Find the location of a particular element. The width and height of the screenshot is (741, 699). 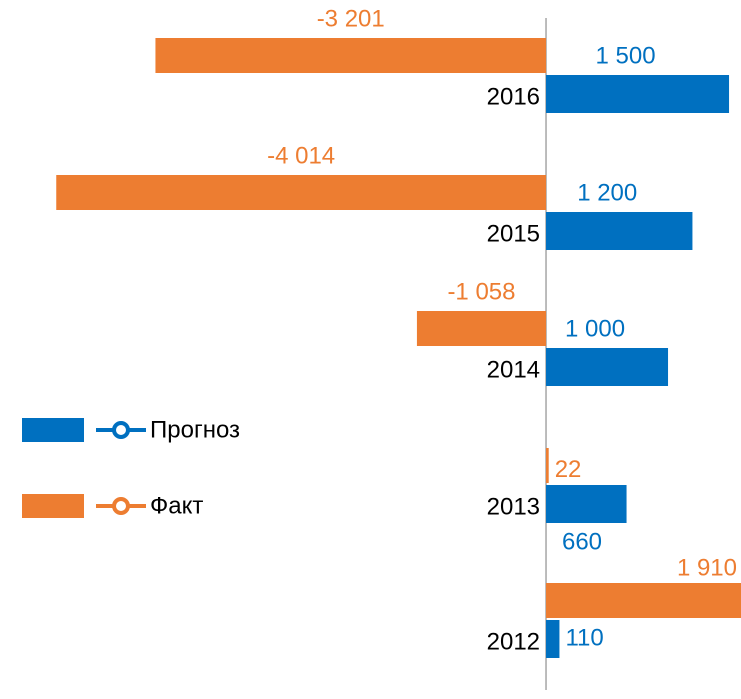

data-label: 660 is located at coordinates (582, 541).